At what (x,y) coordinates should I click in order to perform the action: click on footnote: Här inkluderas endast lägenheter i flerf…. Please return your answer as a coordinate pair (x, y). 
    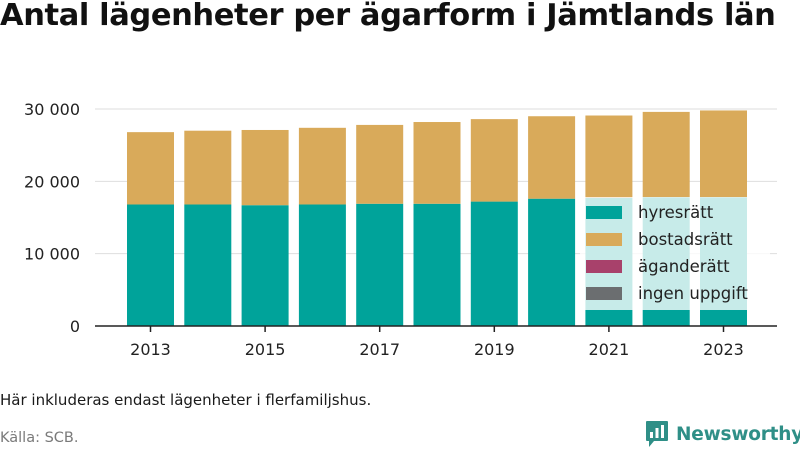
    Looking at the image, I should click on (186, 400).